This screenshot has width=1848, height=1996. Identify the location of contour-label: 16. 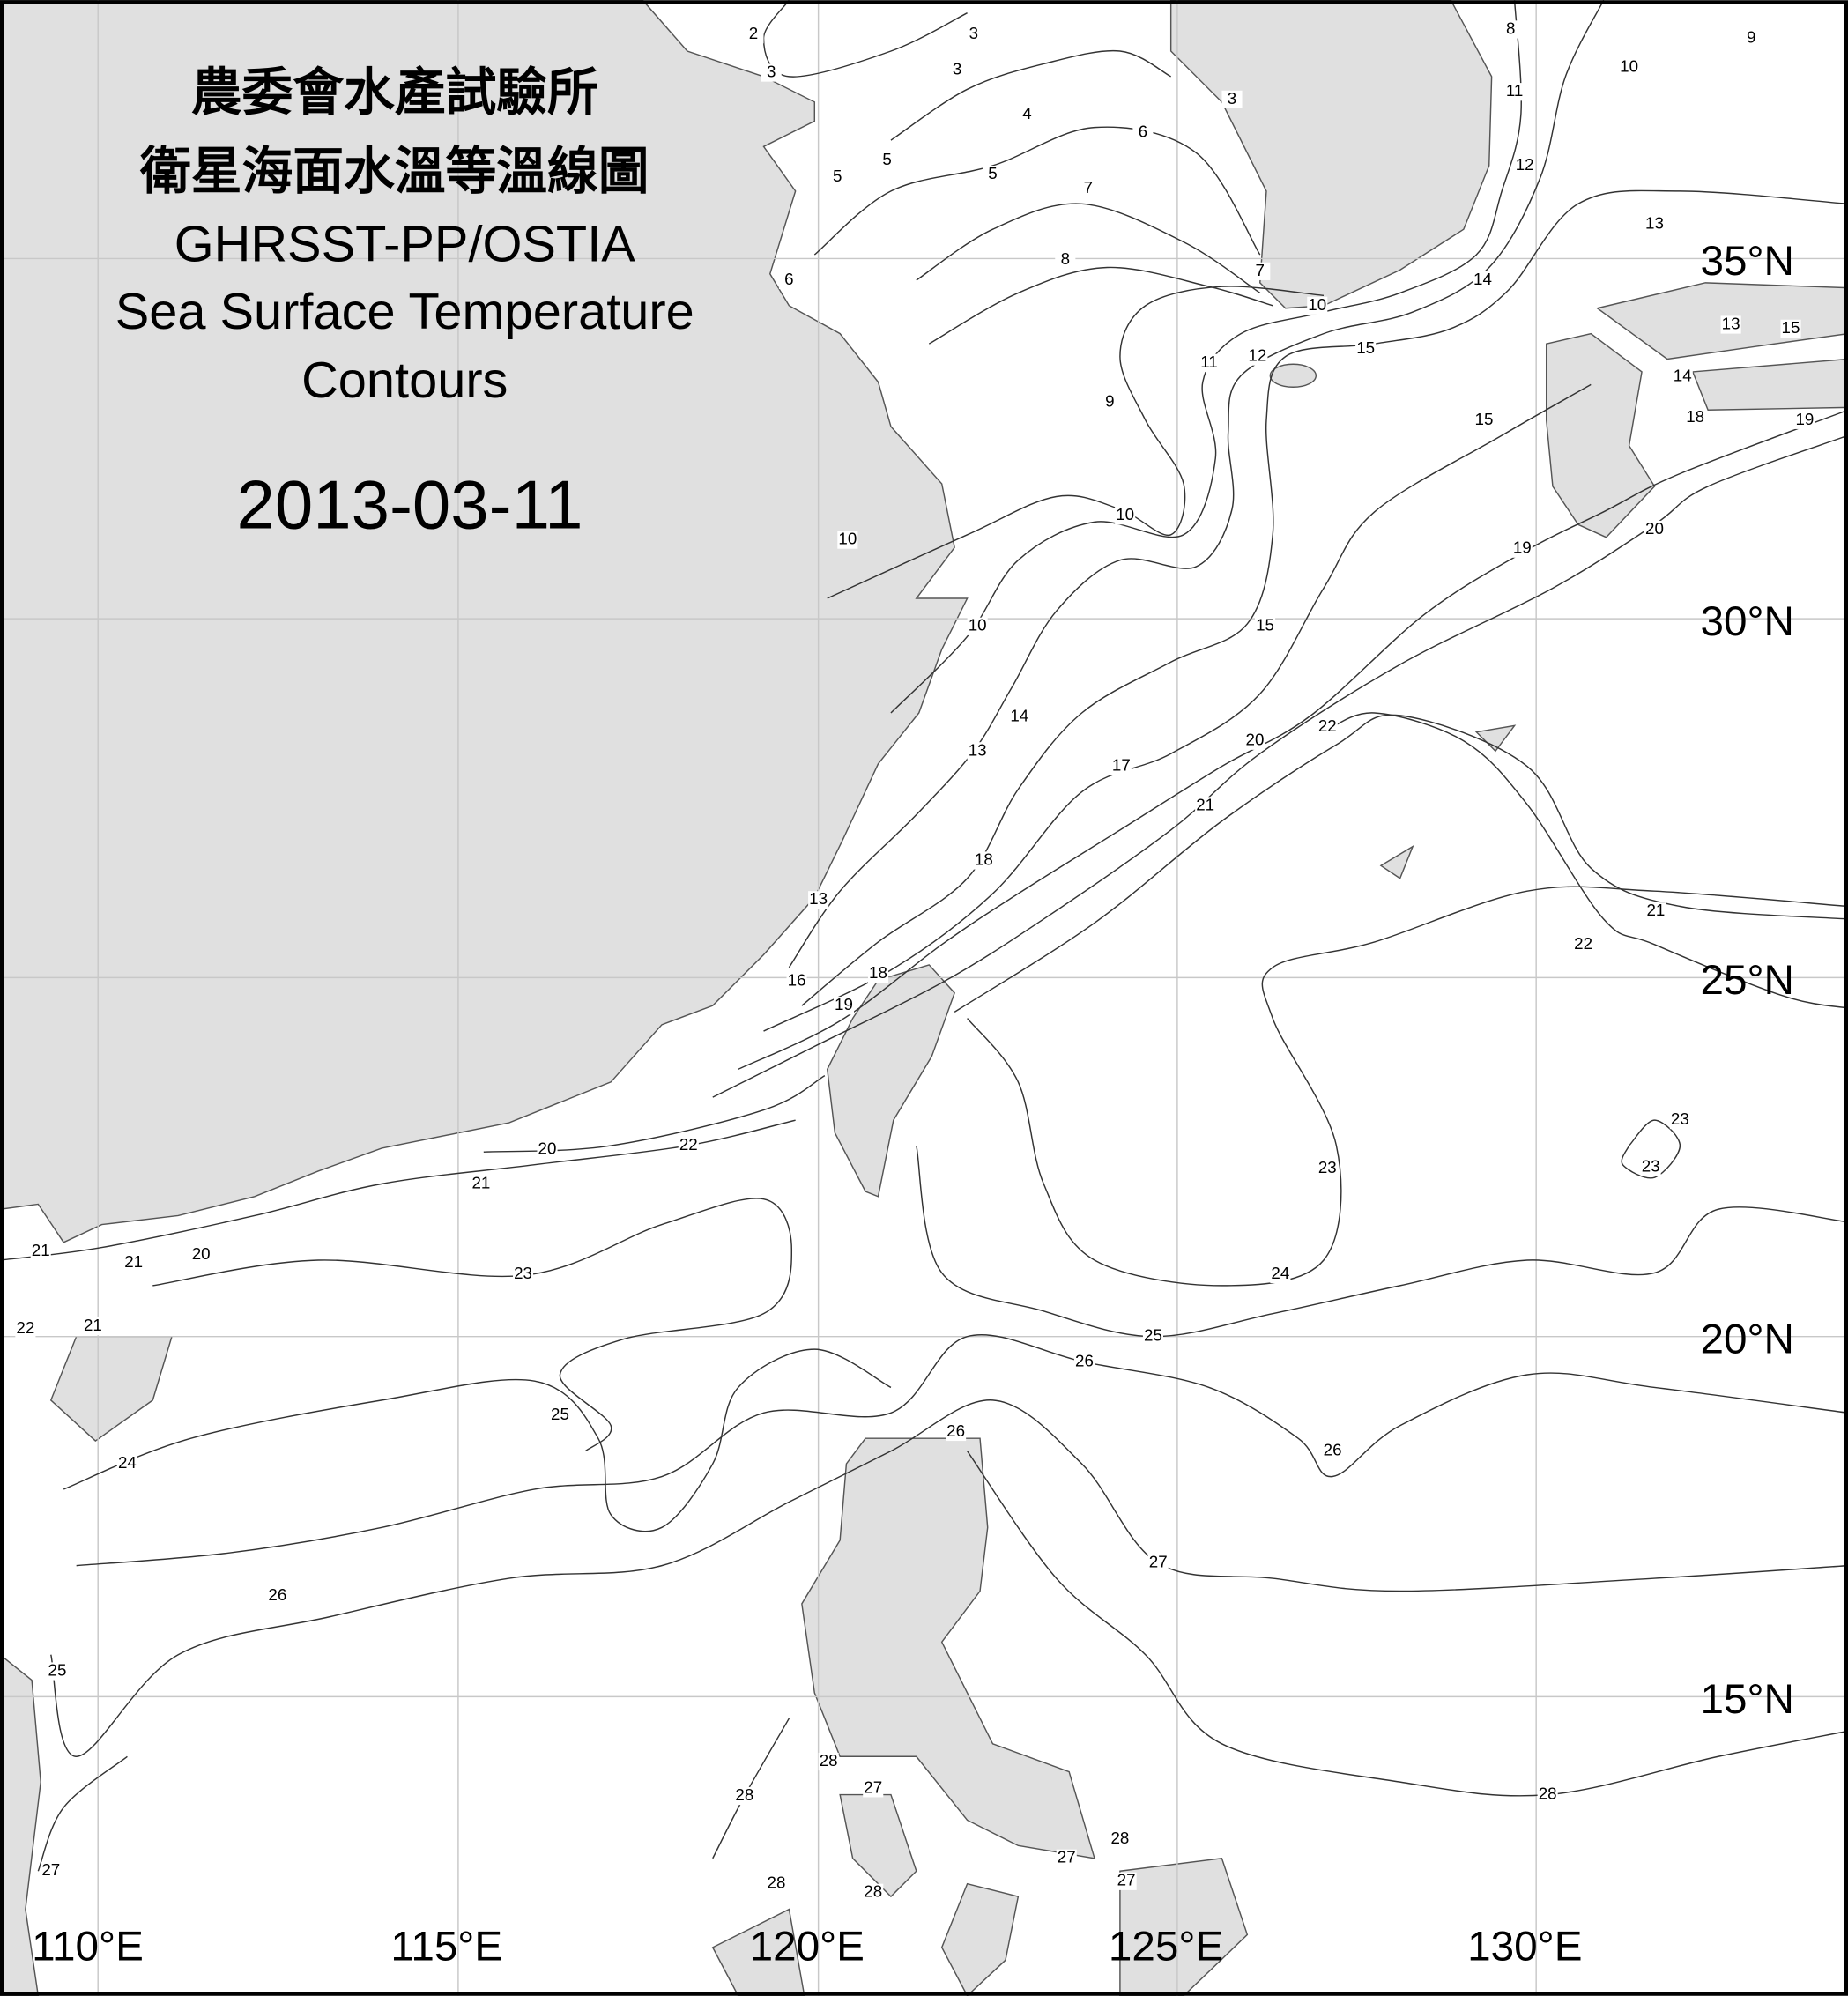
(797, 981).